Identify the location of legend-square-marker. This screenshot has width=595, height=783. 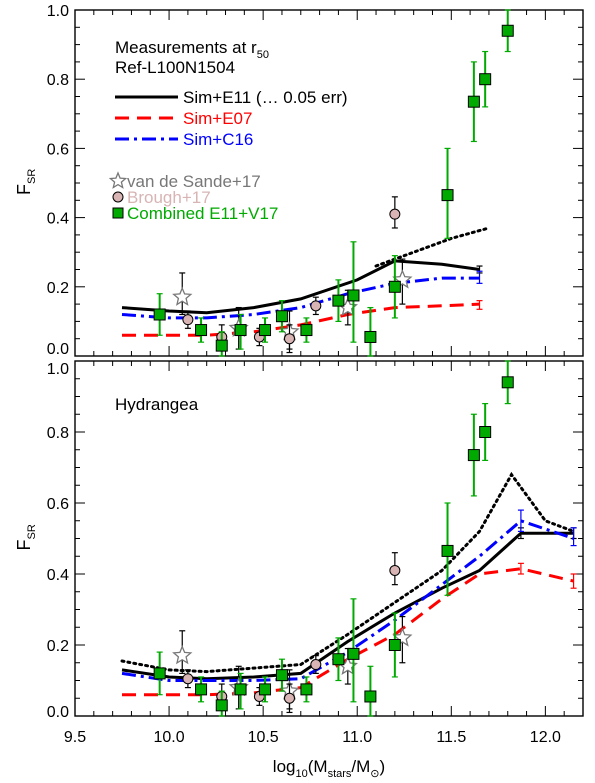
(118, 213).